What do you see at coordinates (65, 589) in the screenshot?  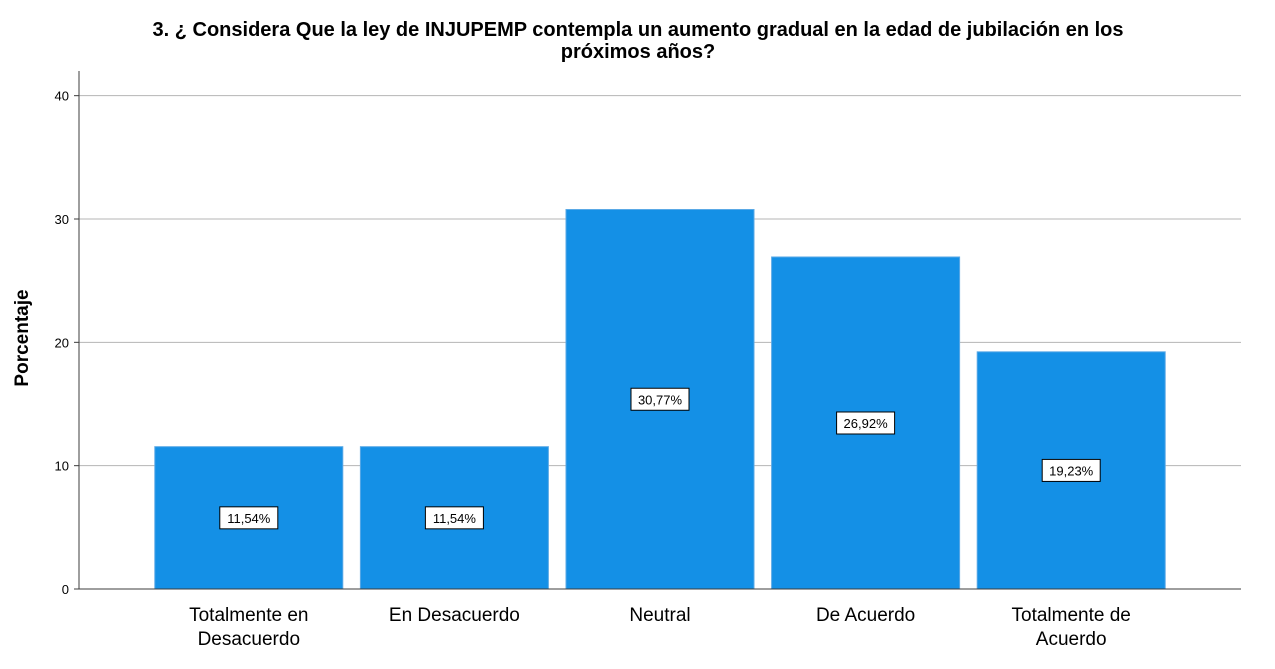 I see `y-tick-label: 0` at bounding box center [65, 589].